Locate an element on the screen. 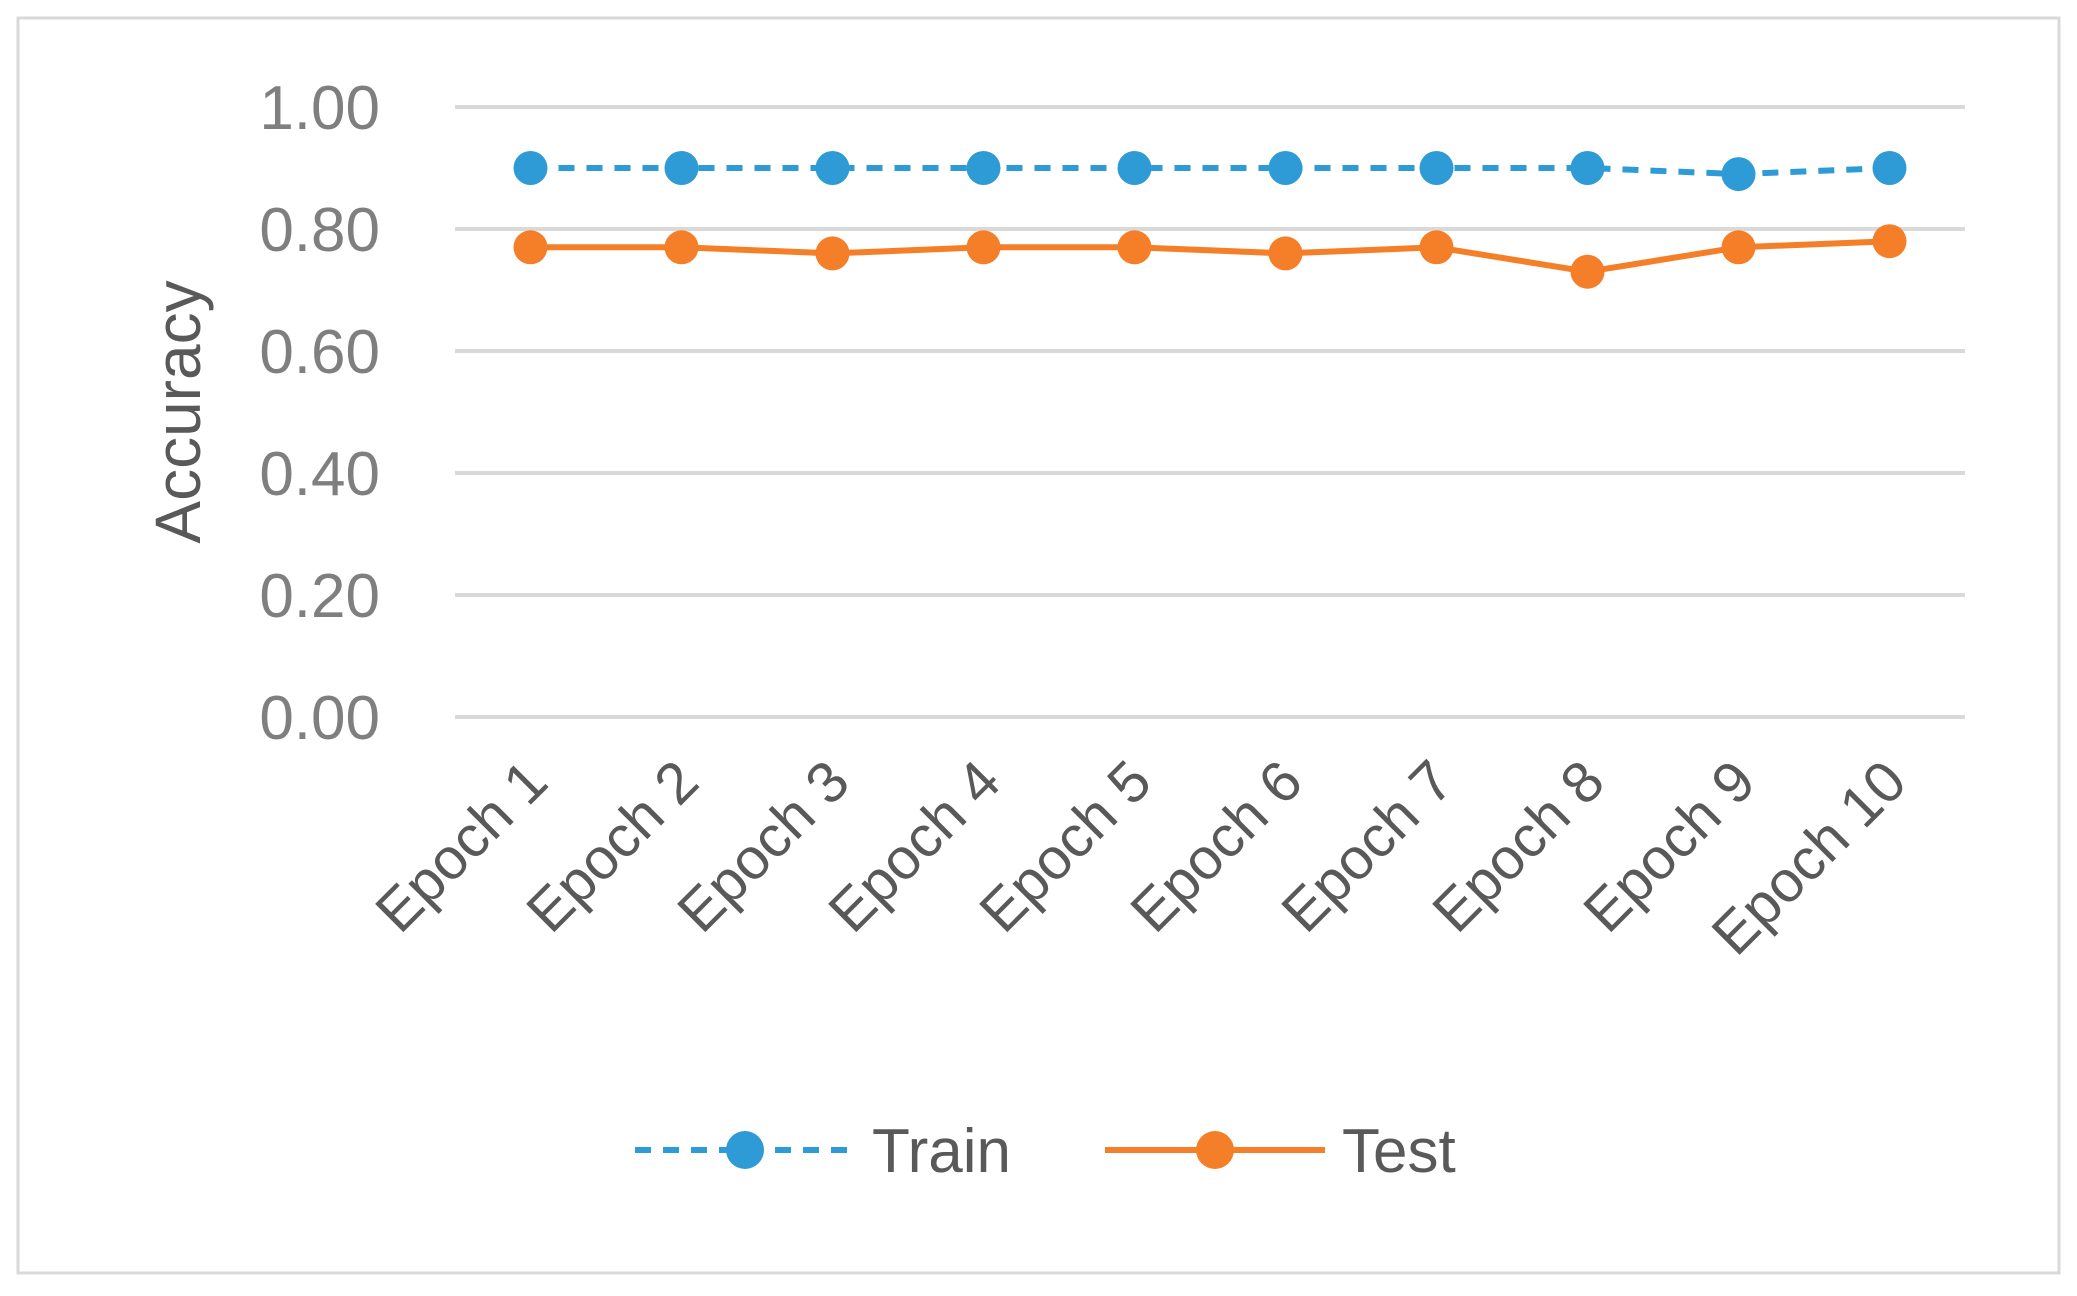 This screenshot has width=2077, height=1296. series-line-test is located at coordinates (1210, 256).